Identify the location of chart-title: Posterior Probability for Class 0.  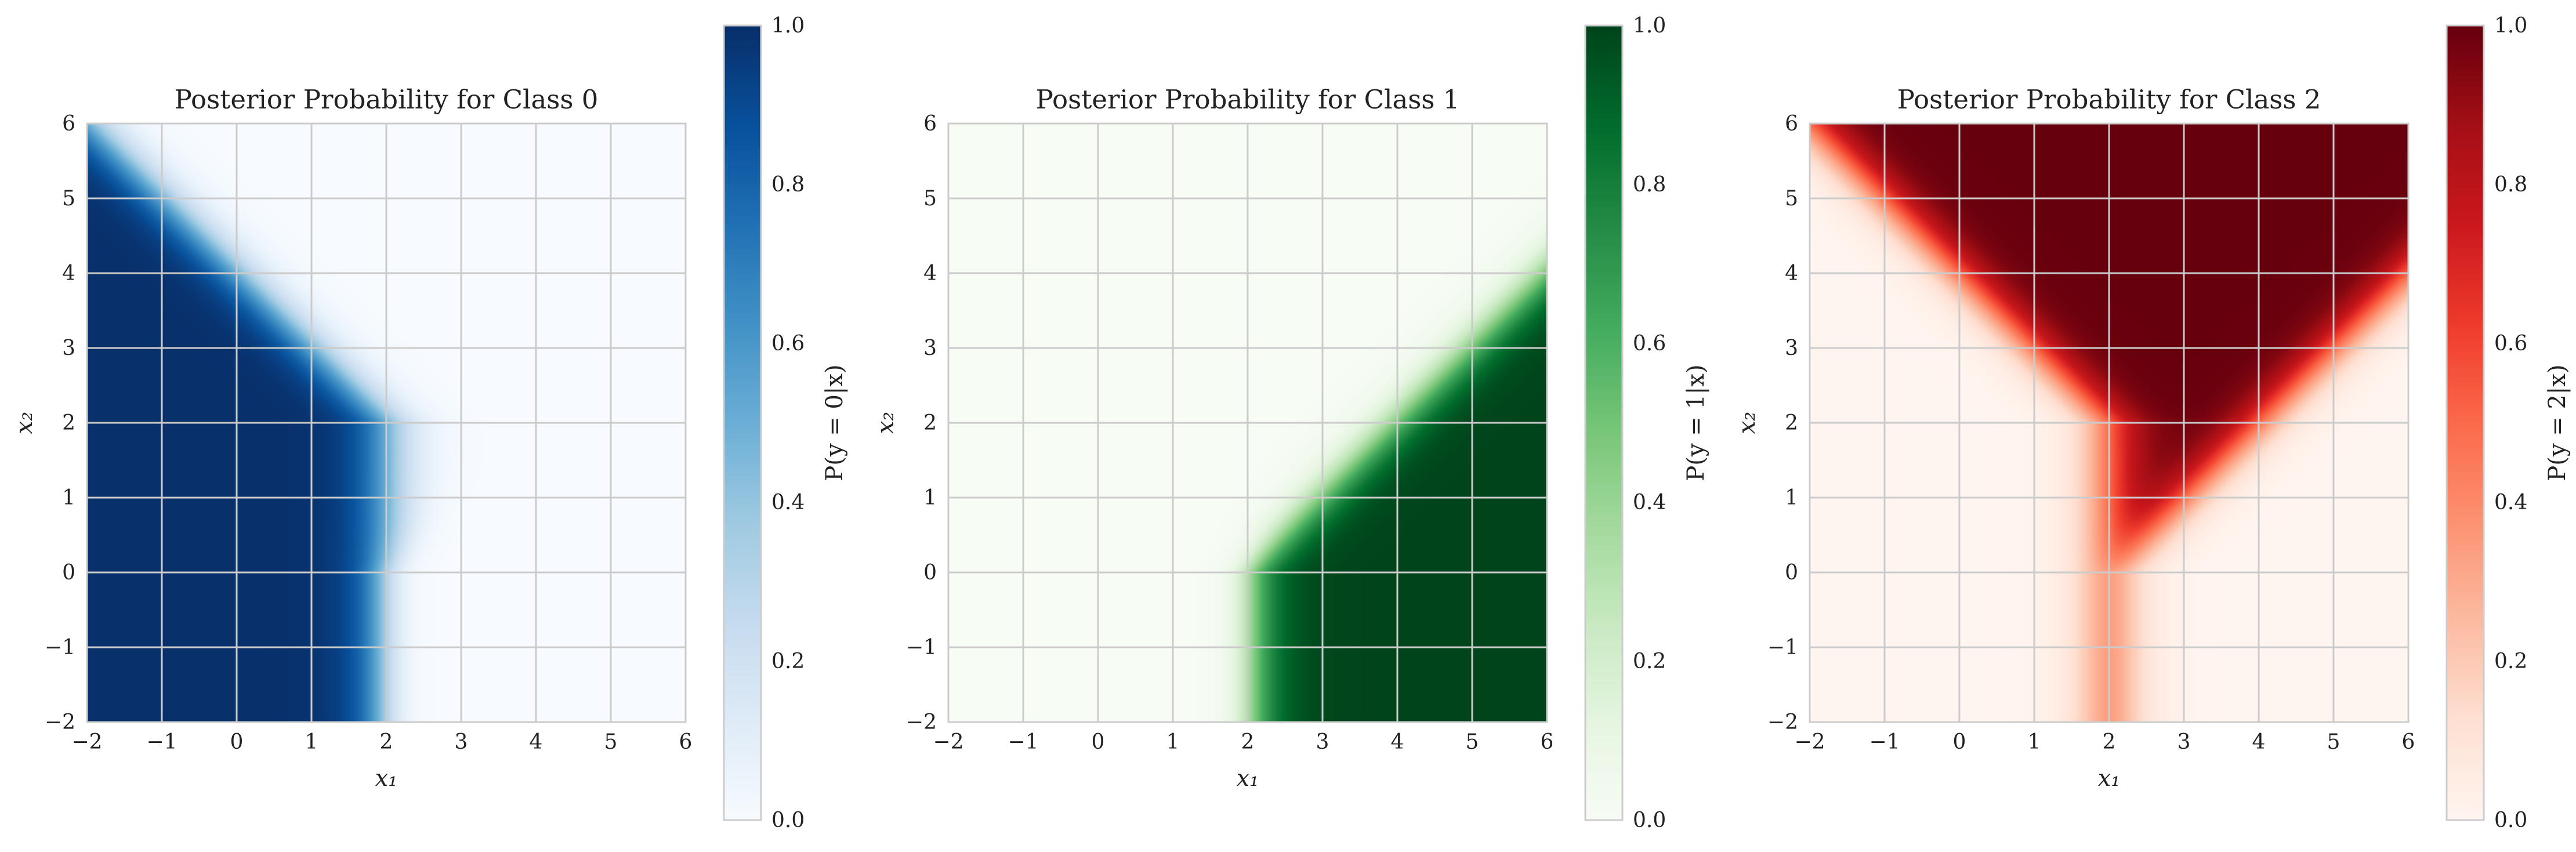
(387, 99).